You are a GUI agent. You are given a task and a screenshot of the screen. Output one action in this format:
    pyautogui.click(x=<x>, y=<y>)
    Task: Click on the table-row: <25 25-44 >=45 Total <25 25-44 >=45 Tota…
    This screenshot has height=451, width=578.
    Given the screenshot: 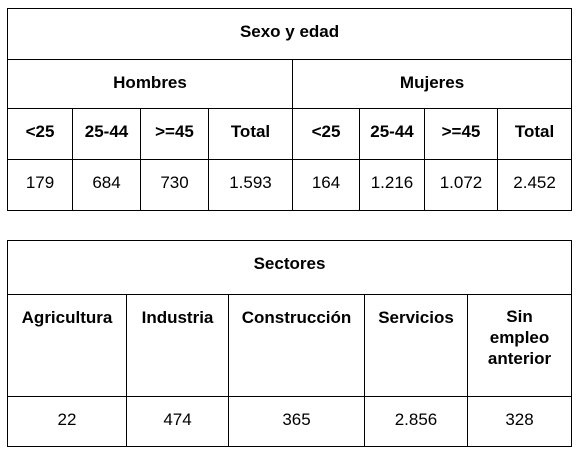 What is the action you would take?
    pyautogui.click(x=290, y=134)
    